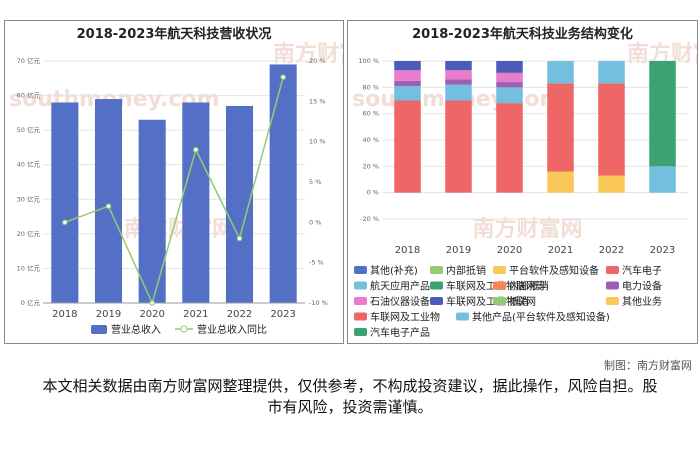 This screenshot has height=467, width=700. What do you see at coordinates (491, 301) in the screenshot?
I see `legend-label: 车联网及工业物联网` at bounding box center [491, 301].